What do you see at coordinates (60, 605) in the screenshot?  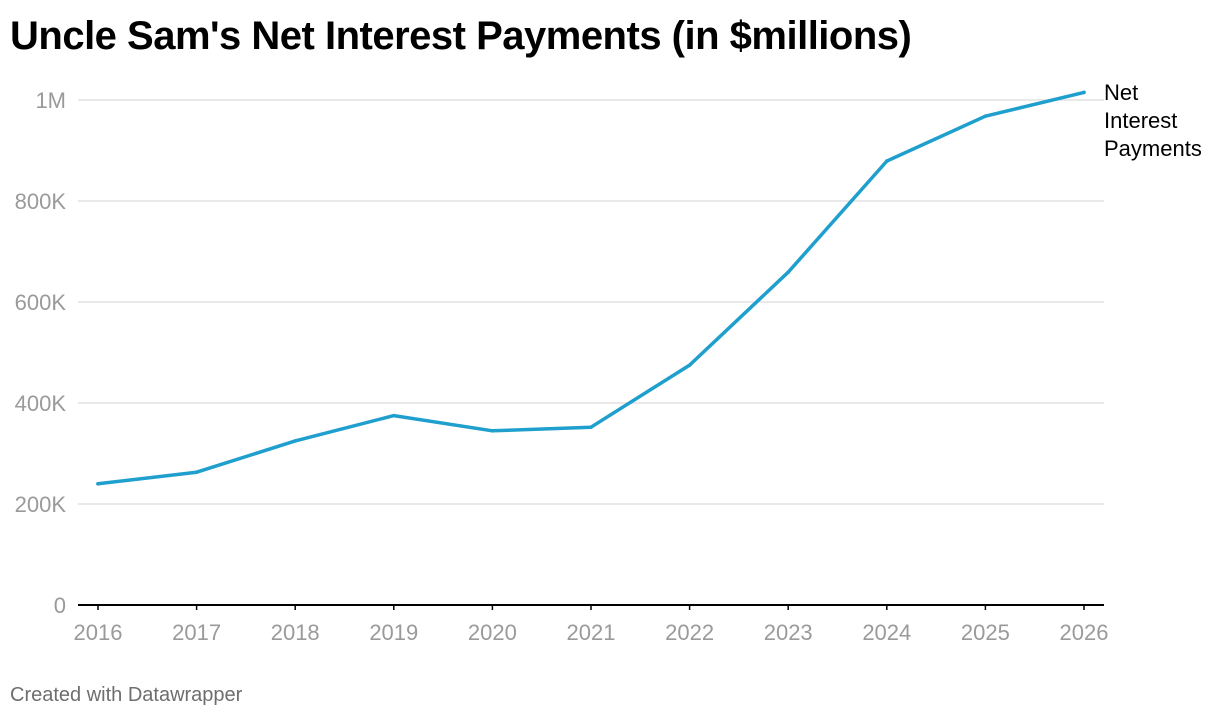 I see `y-tick-label: 0` at bounding box center [60, 605].